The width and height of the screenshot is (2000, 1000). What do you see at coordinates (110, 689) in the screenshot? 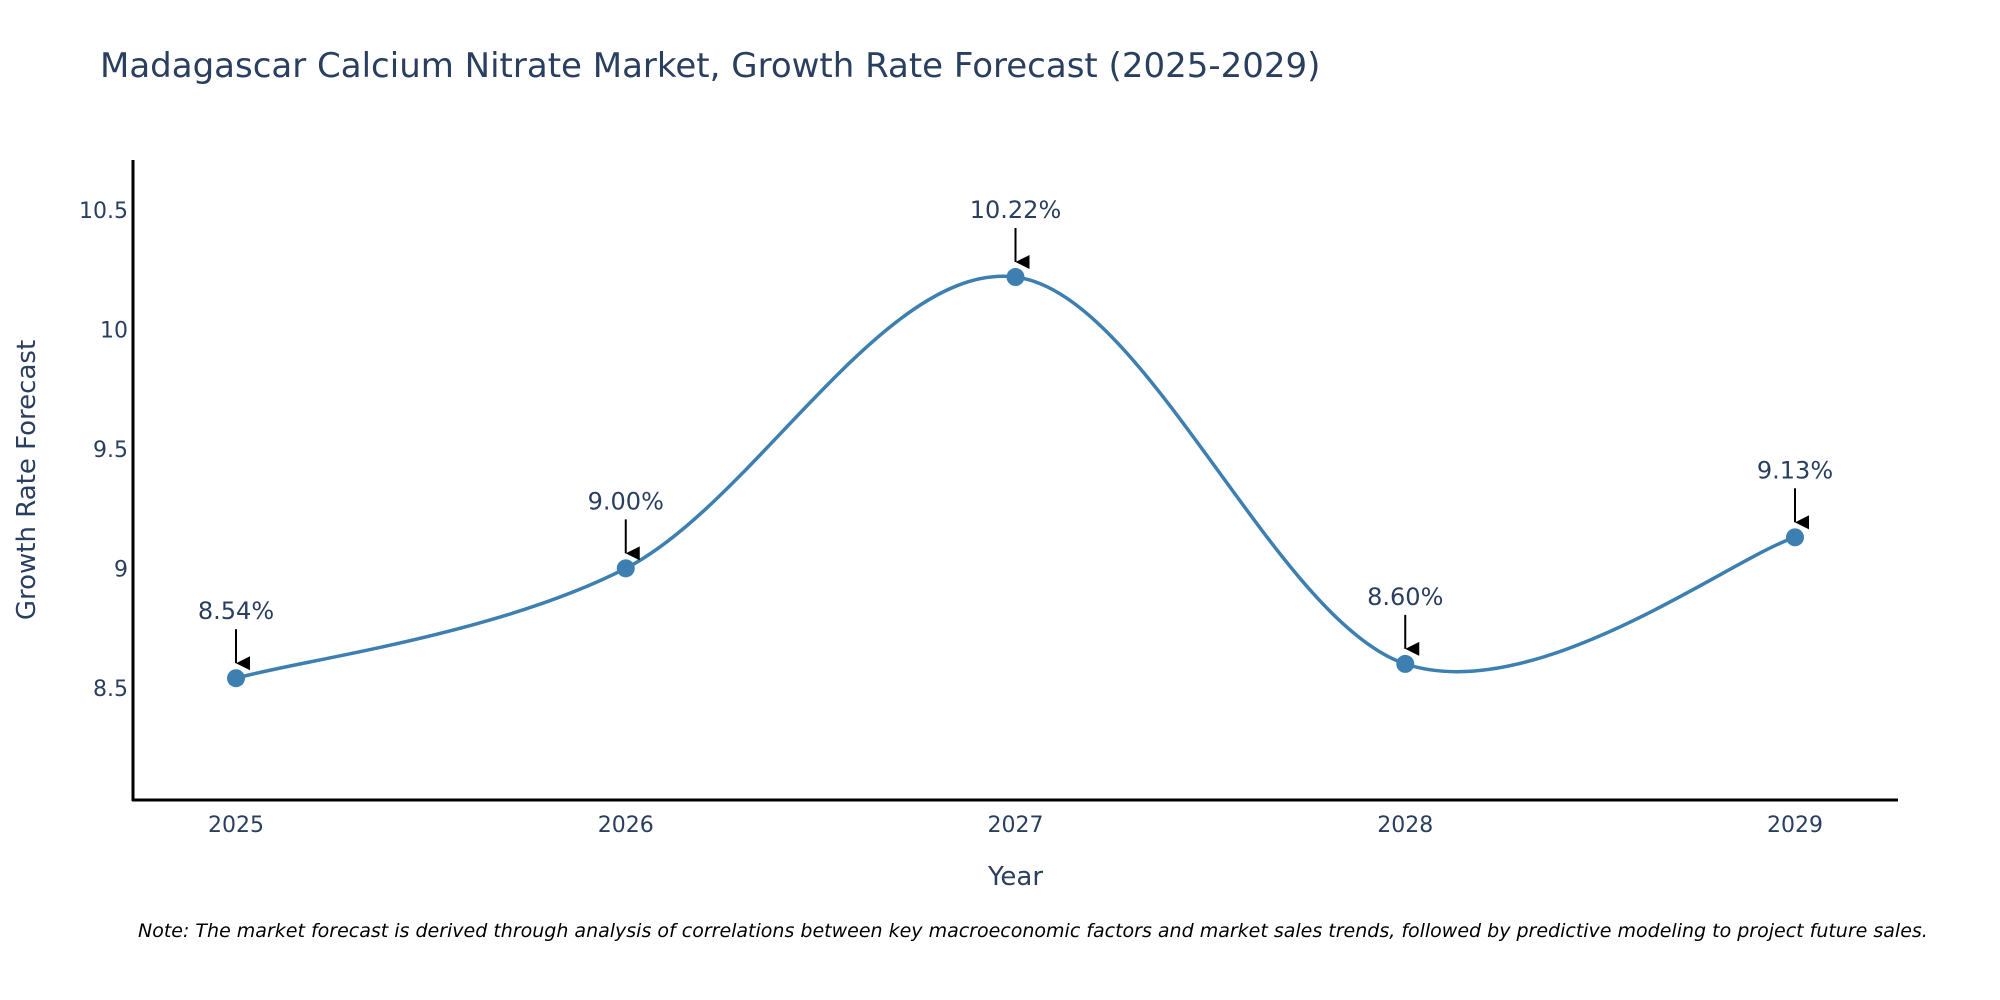
I see `y-tick-label: 8.5` at bounding box center [110, 689].